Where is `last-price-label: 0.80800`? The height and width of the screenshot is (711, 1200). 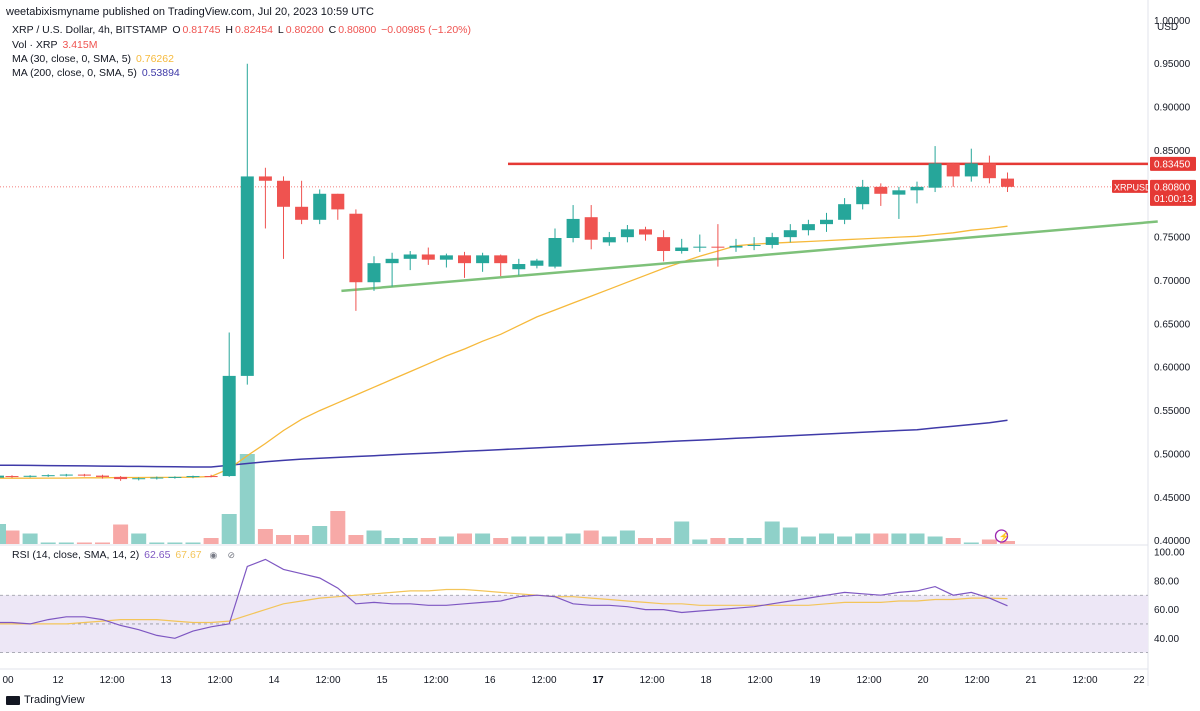 last-price-label: 0.80800 is located at coordinates (1172, 187).